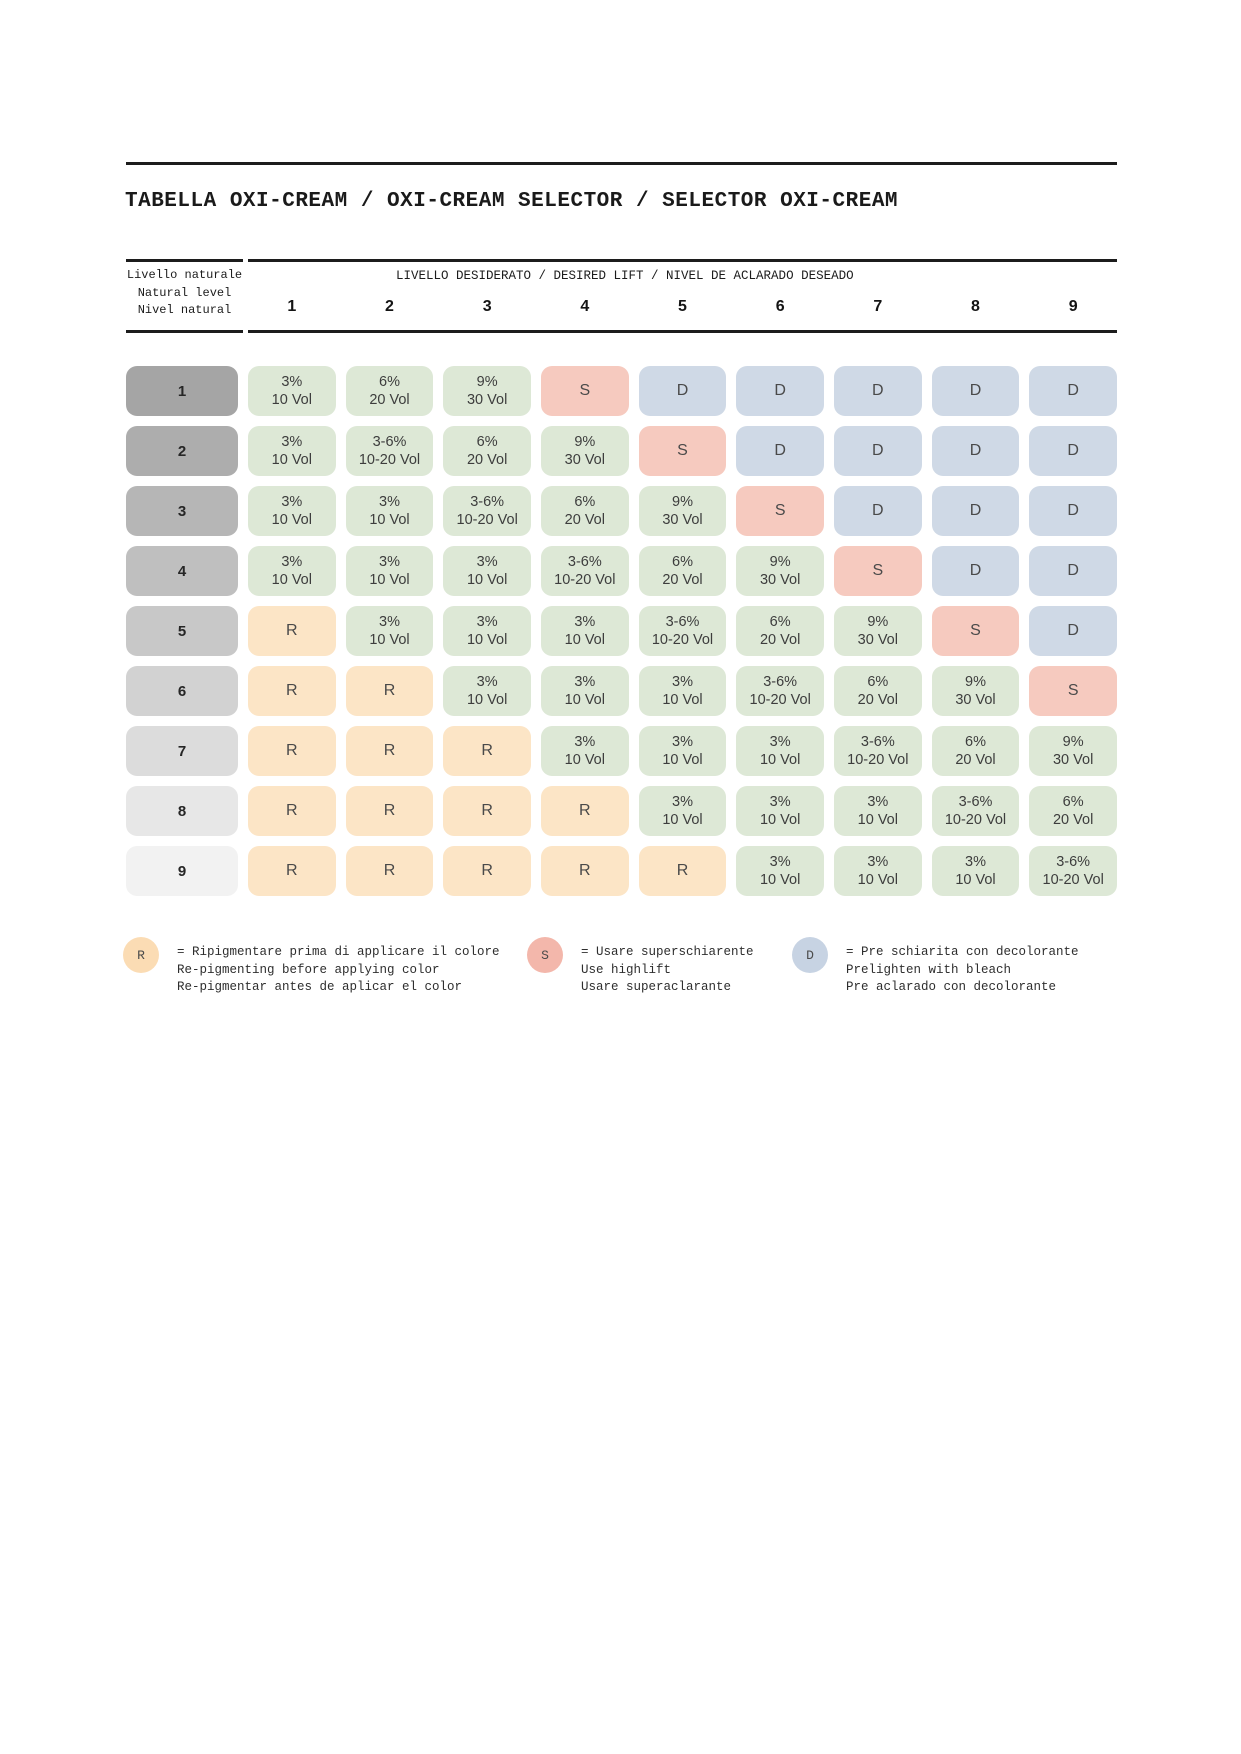 The width and height of the screenshot is (1241, 1754). I want to click on cell-r2-c8: D, so click(975, 451).